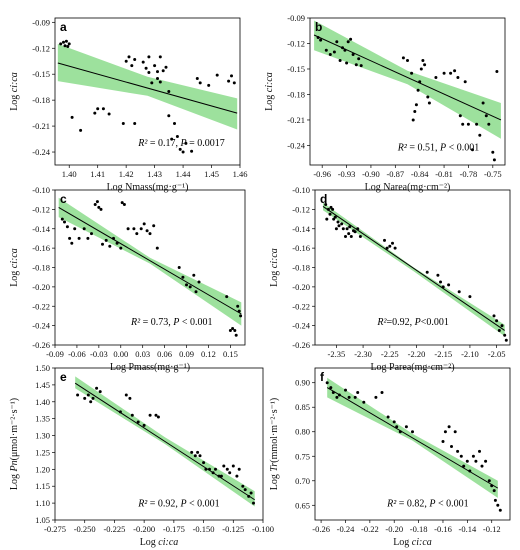 The height and width of the screenshot is (550, 520). I want to click on x-tick-label: 1.42, so click(126, 174).